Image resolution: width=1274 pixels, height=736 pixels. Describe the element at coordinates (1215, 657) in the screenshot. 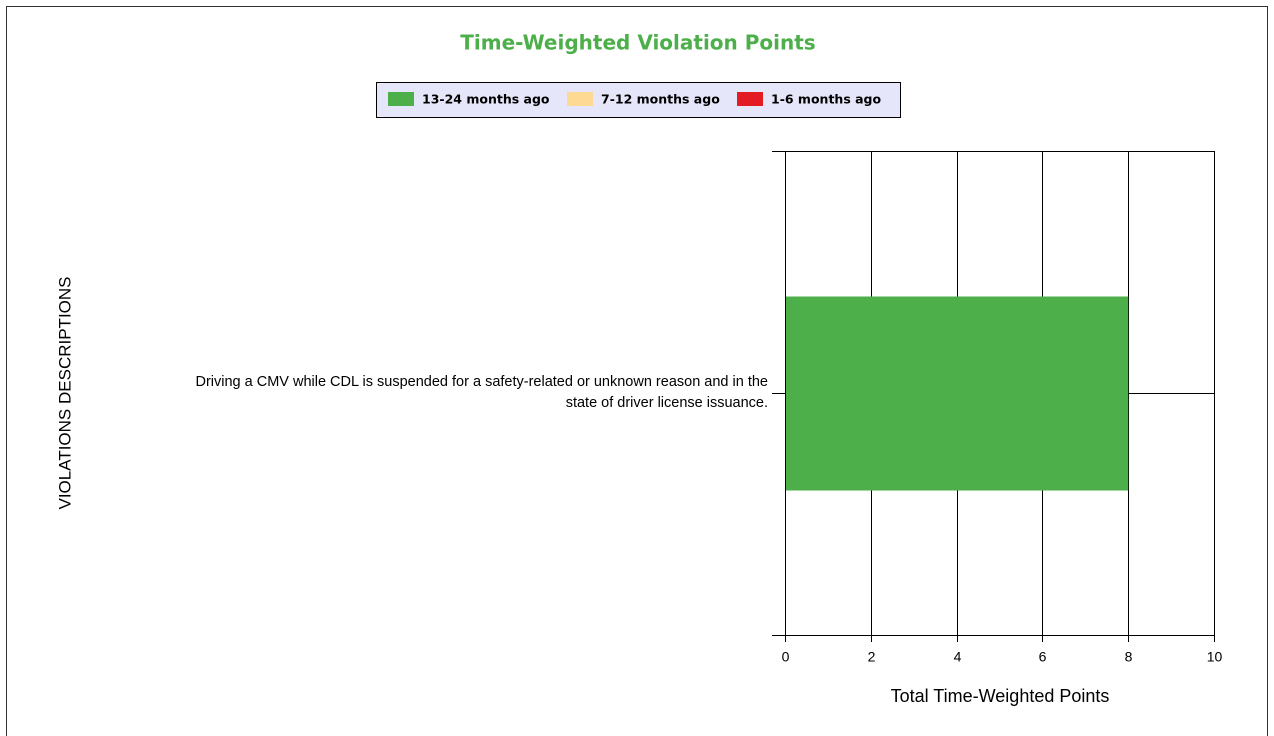

I see `x-tick-label: 10` at that location.